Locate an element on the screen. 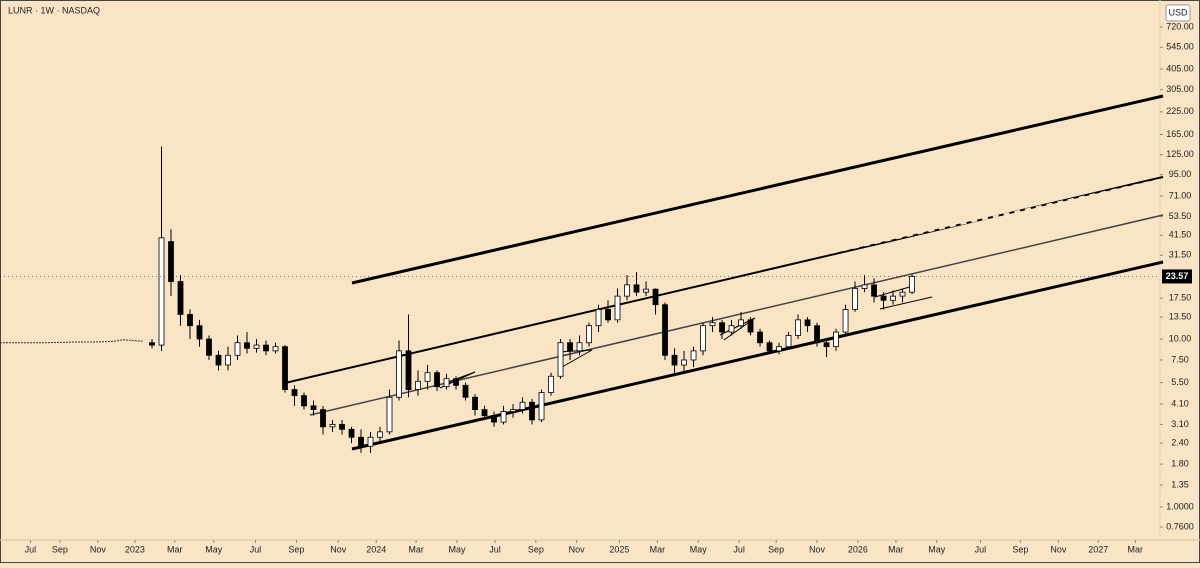  last-price-box is located at coordinates (1177, 276).